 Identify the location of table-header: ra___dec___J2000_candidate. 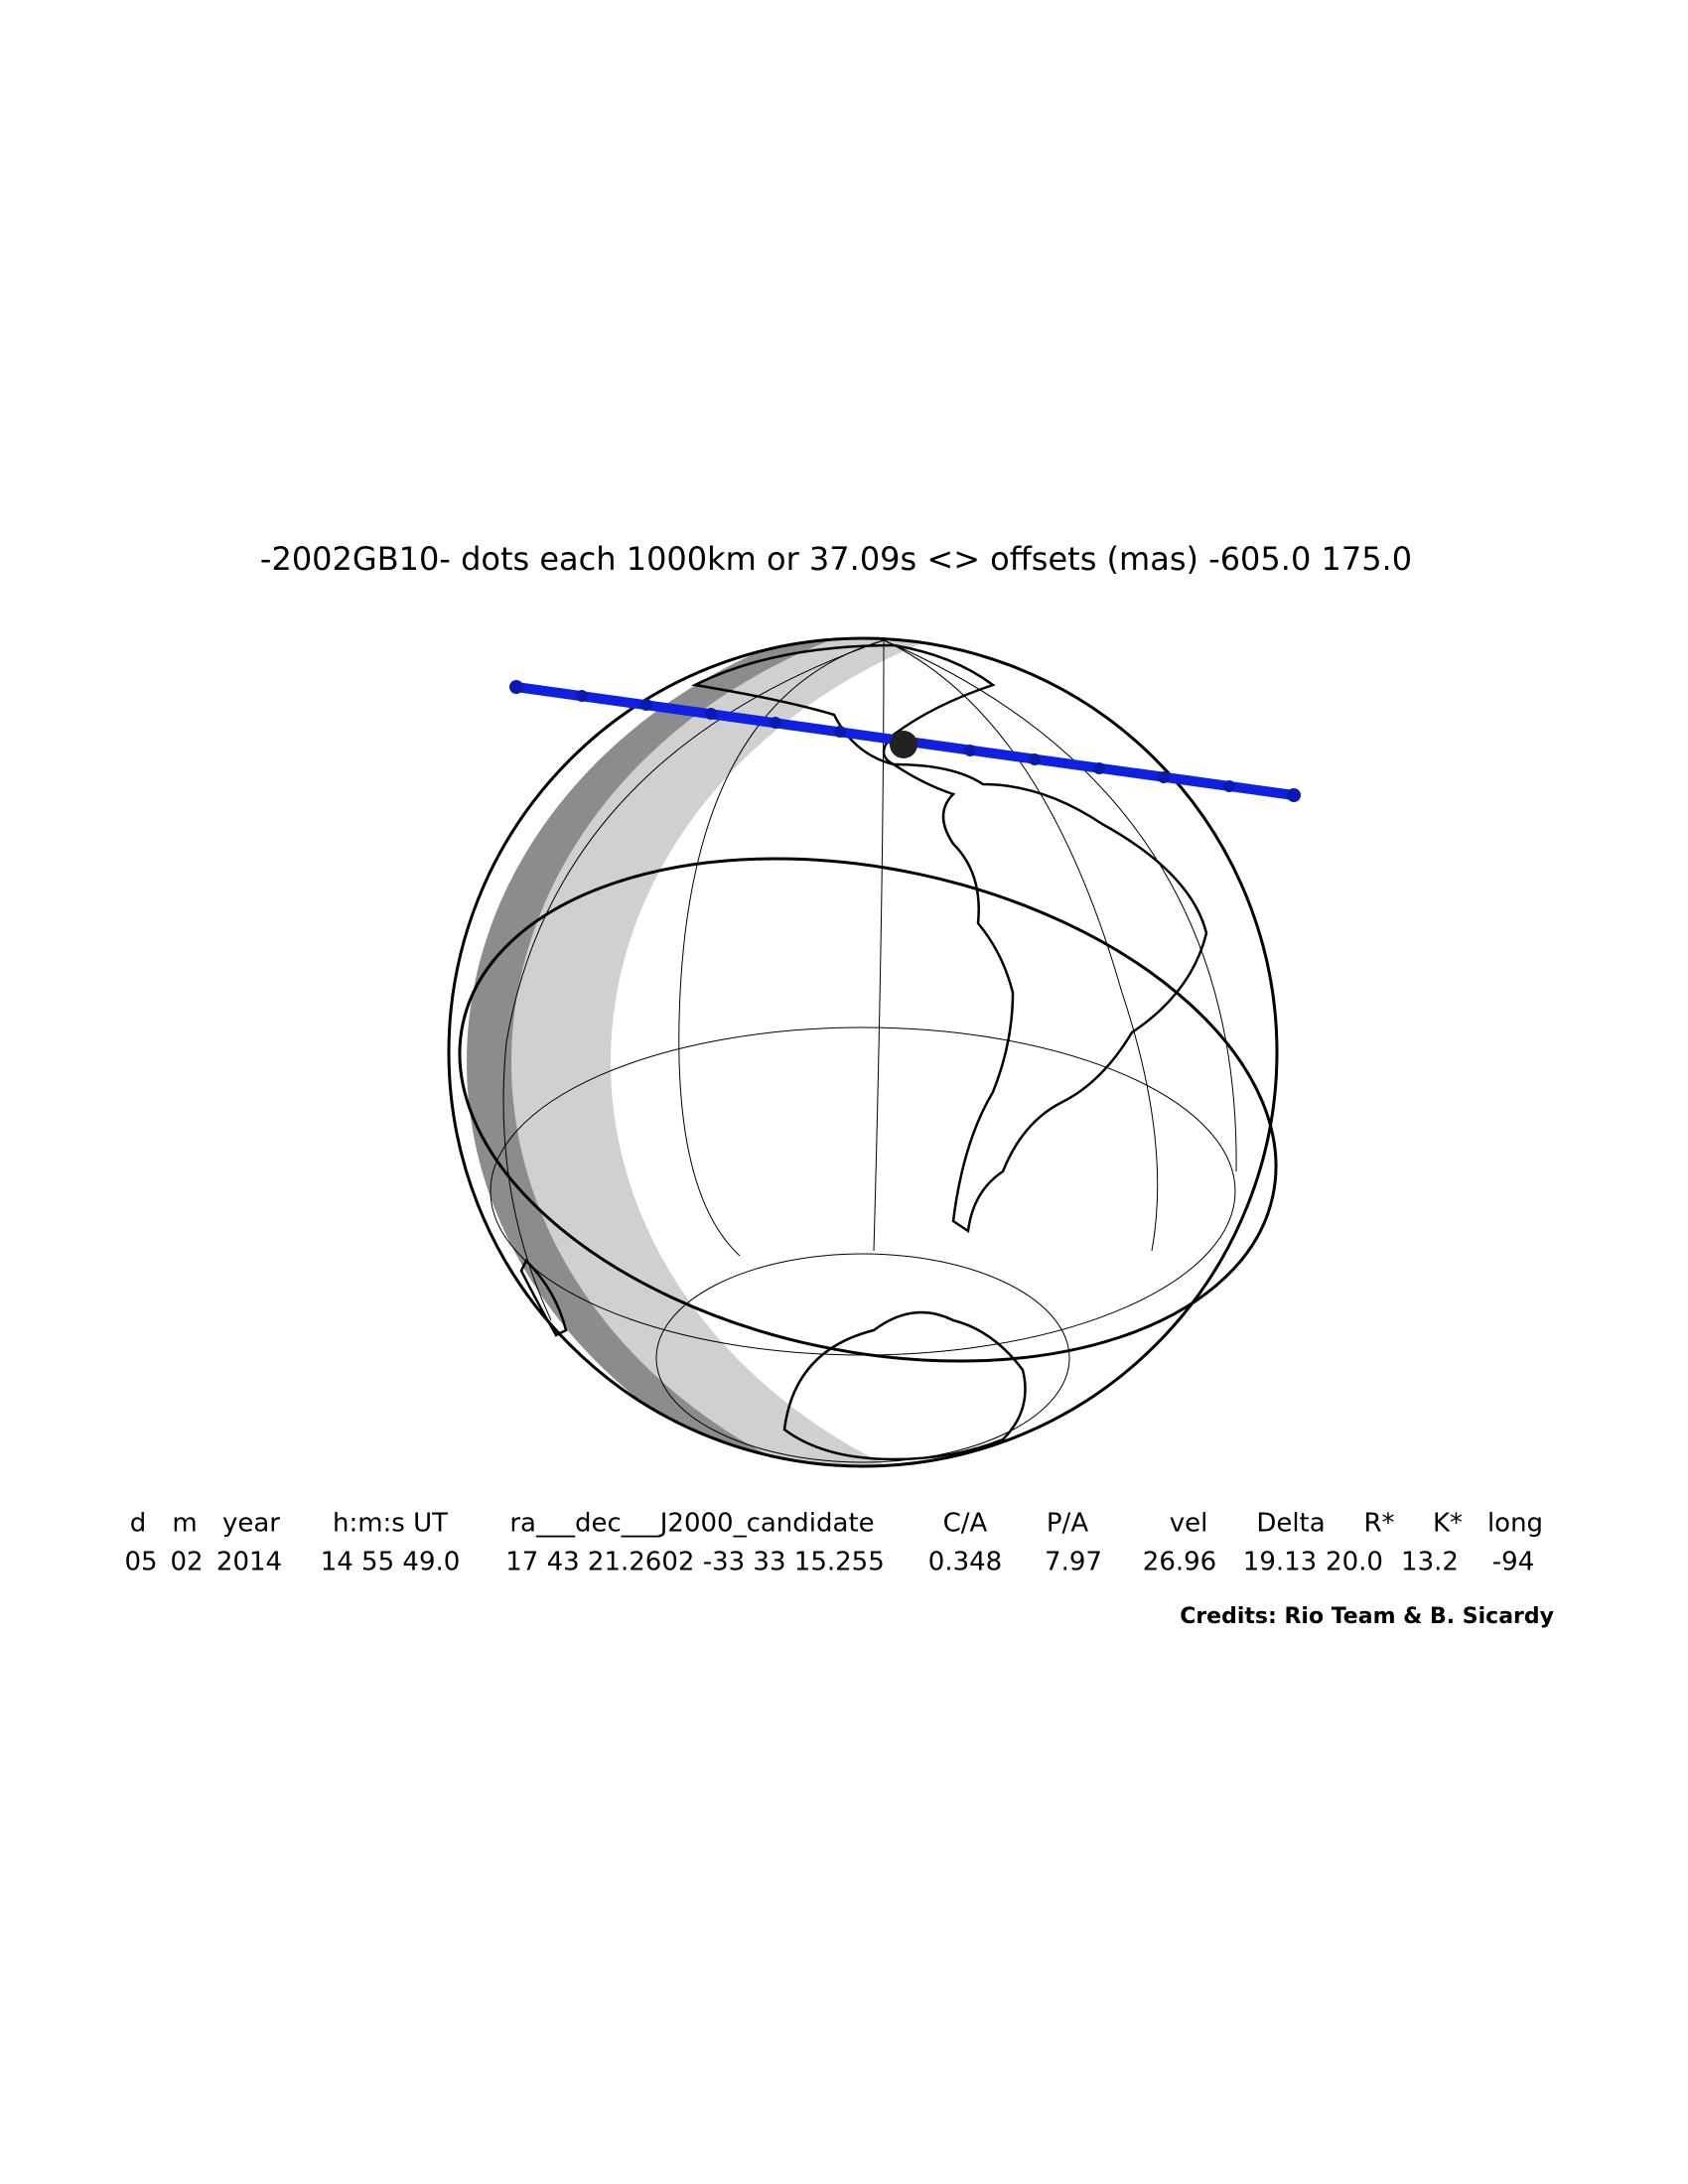
(691, 1524).